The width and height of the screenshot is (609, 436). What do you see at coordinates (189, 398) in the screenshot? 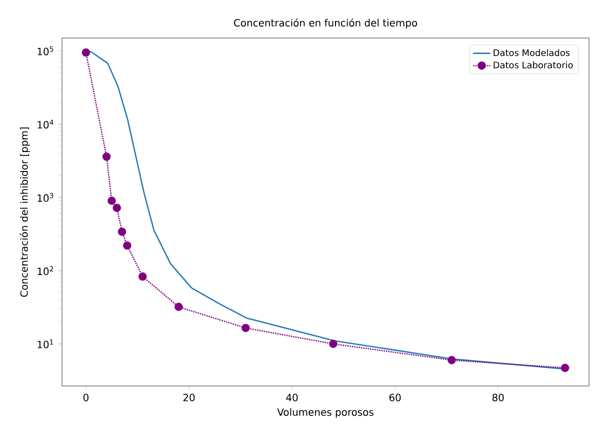
I see `x-tick-label: 20` at bounding box center [189, 398].